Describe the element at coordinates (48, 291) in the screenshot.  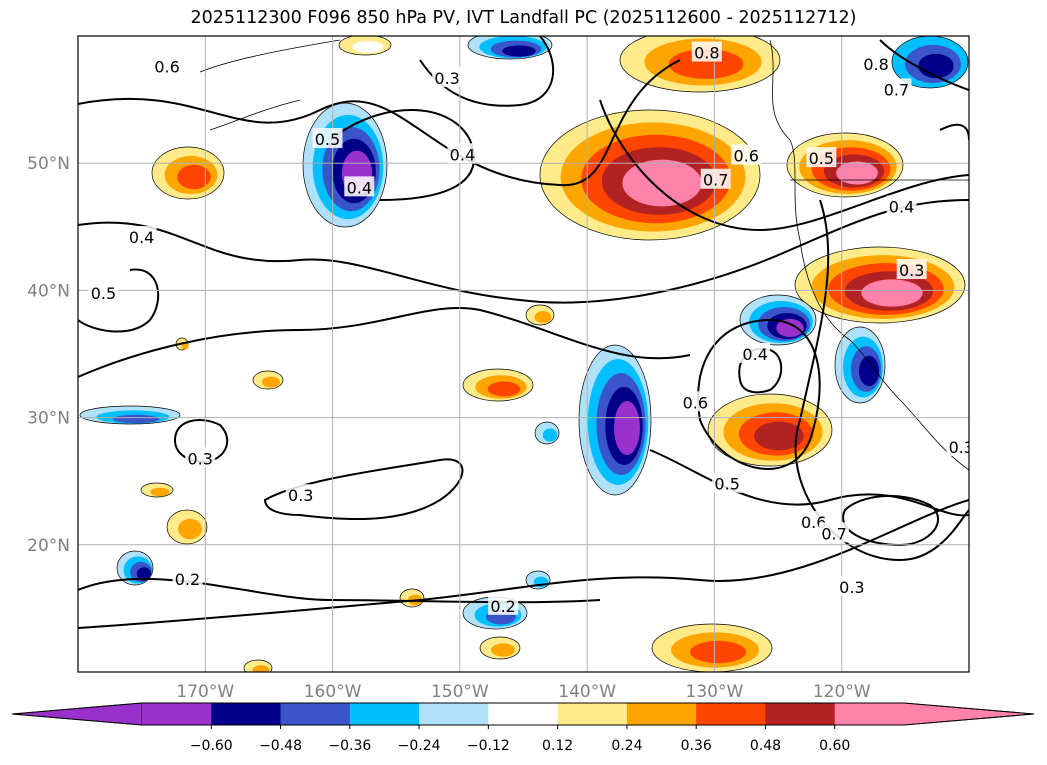
I see `y-tick-label: 40°N` at that location.